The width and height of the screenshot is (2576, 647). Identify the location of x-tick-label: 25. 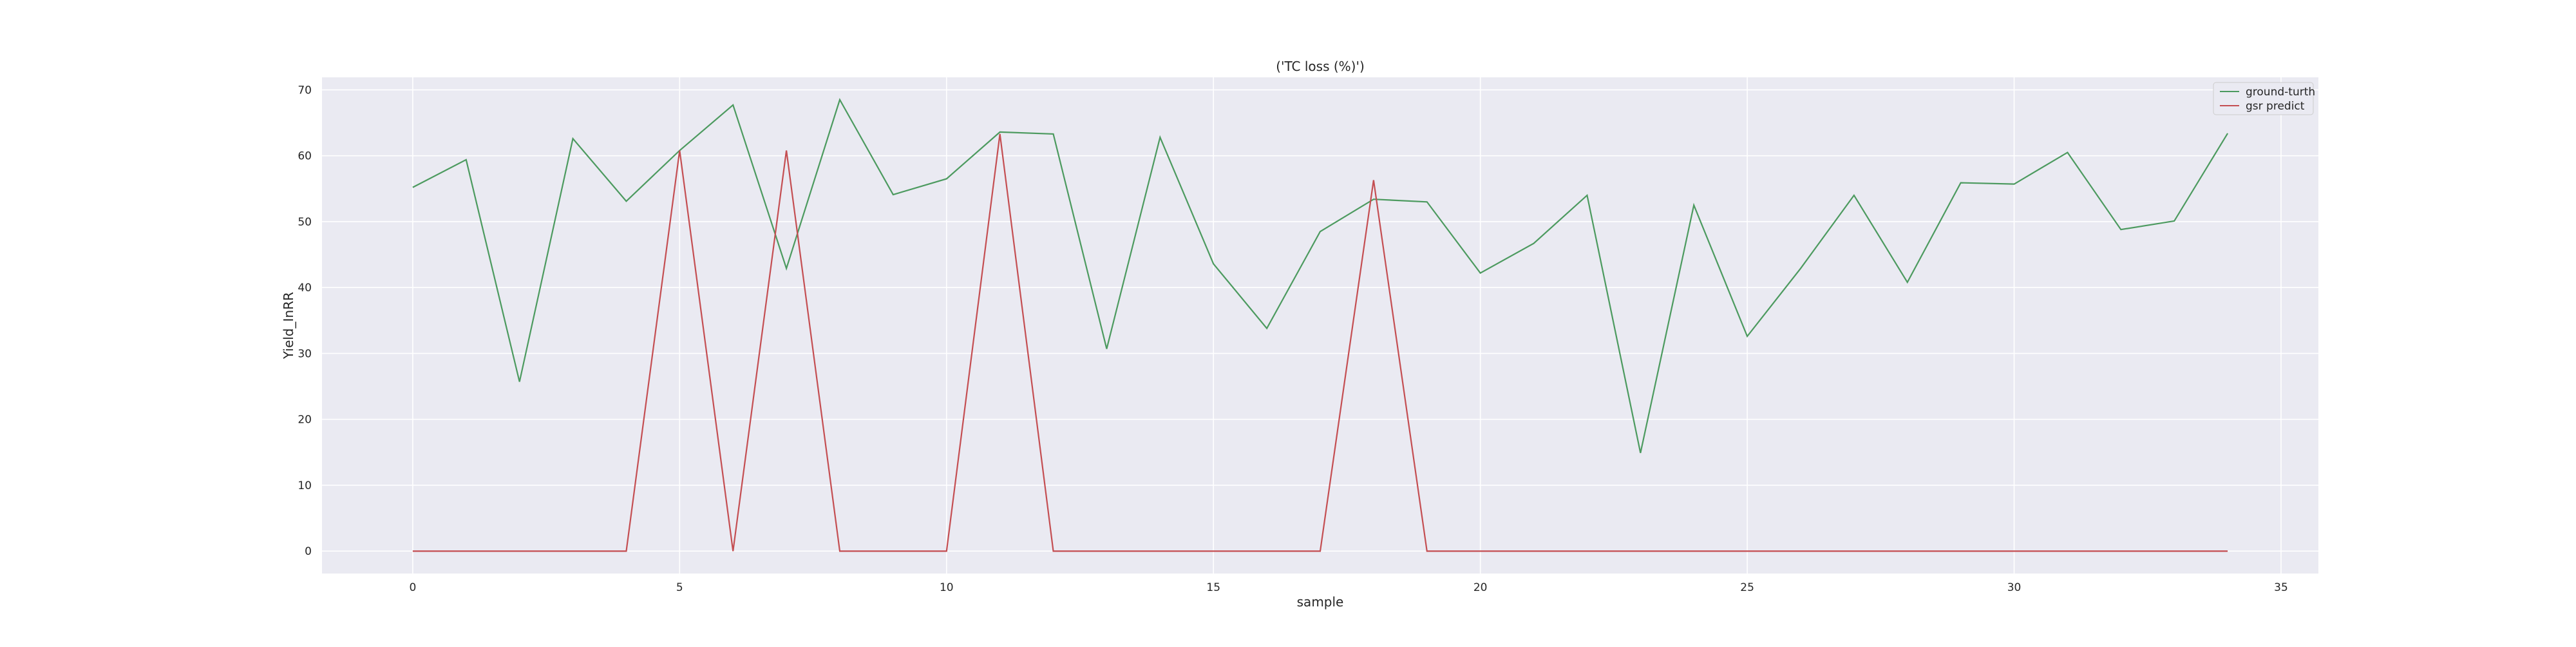
(1747, 587).